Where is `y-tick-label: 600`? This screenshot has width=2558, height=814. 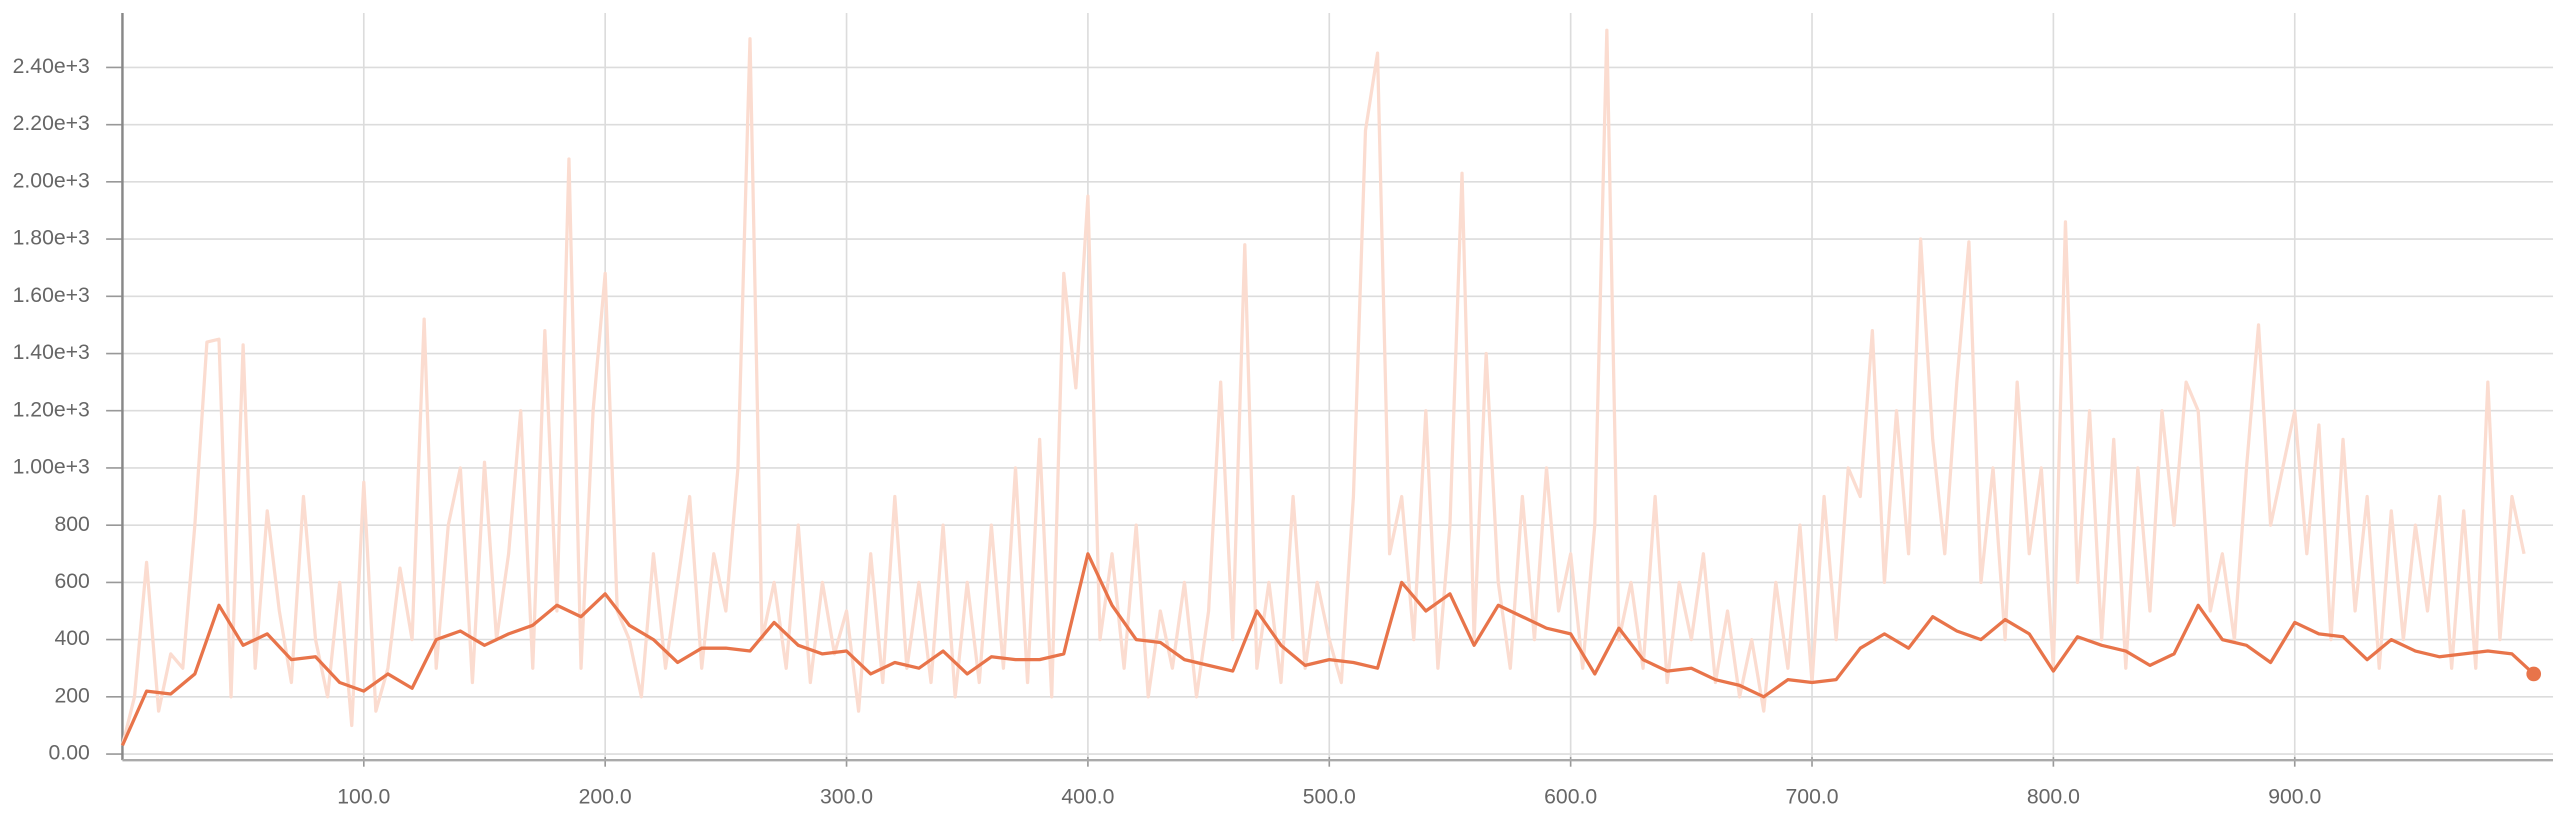
y-tick-label: 600 is located at coordinates (71, 581).